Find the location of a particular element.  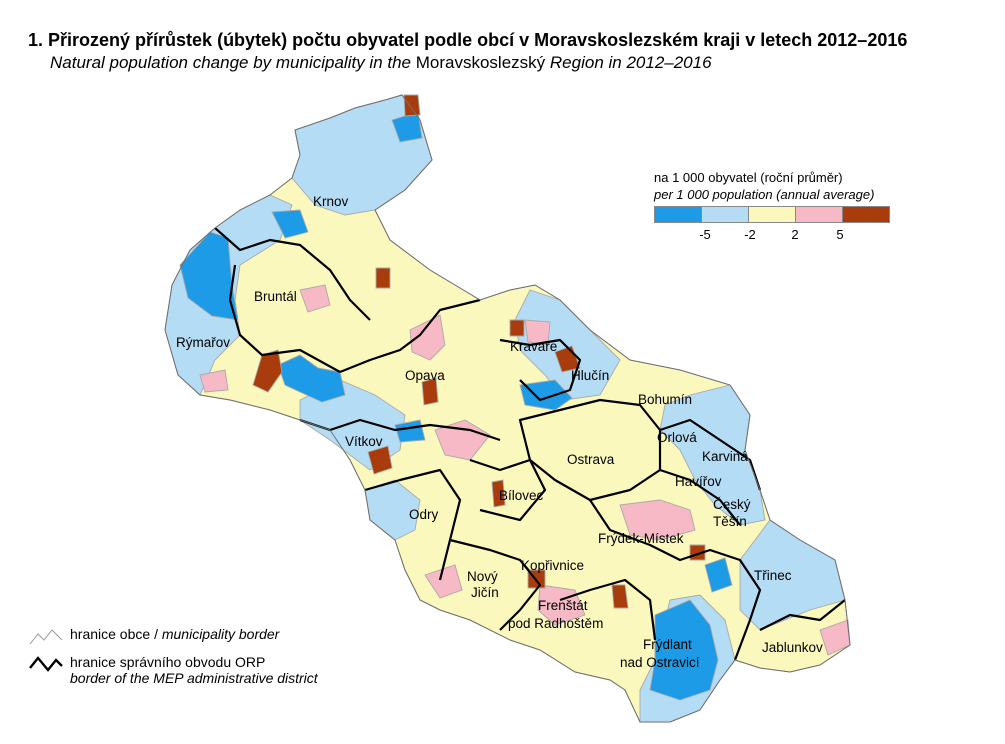

town-label-trinec: Třinec is located at coordinates (773, 575).